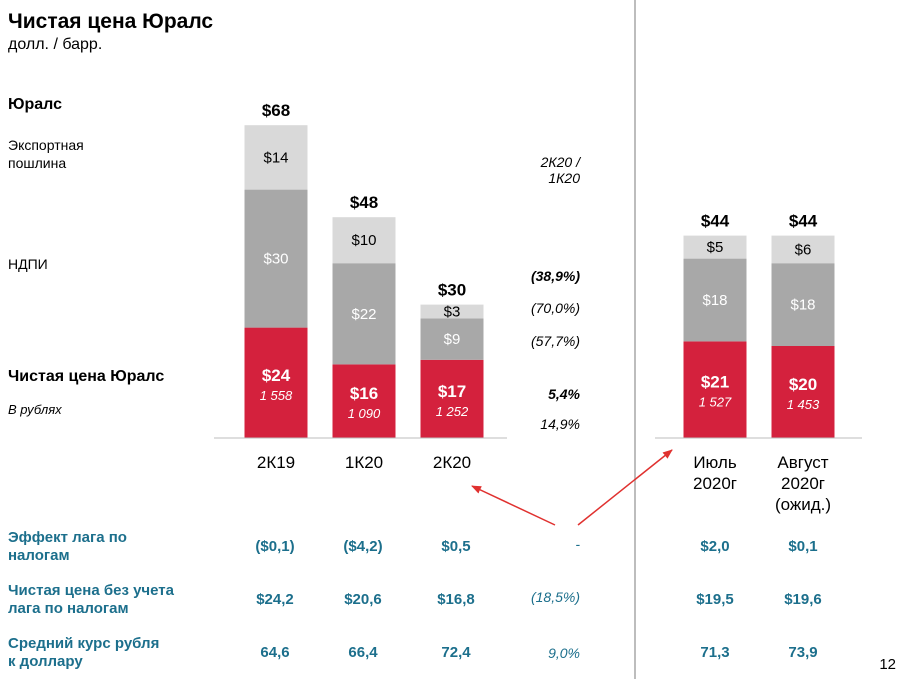 The width and height of the screenshot is (912, 679). What do you see at coordinates (35, 104) in the screenshot?
I see `legend-urals: Юралс` at bounding box center [35, 104].